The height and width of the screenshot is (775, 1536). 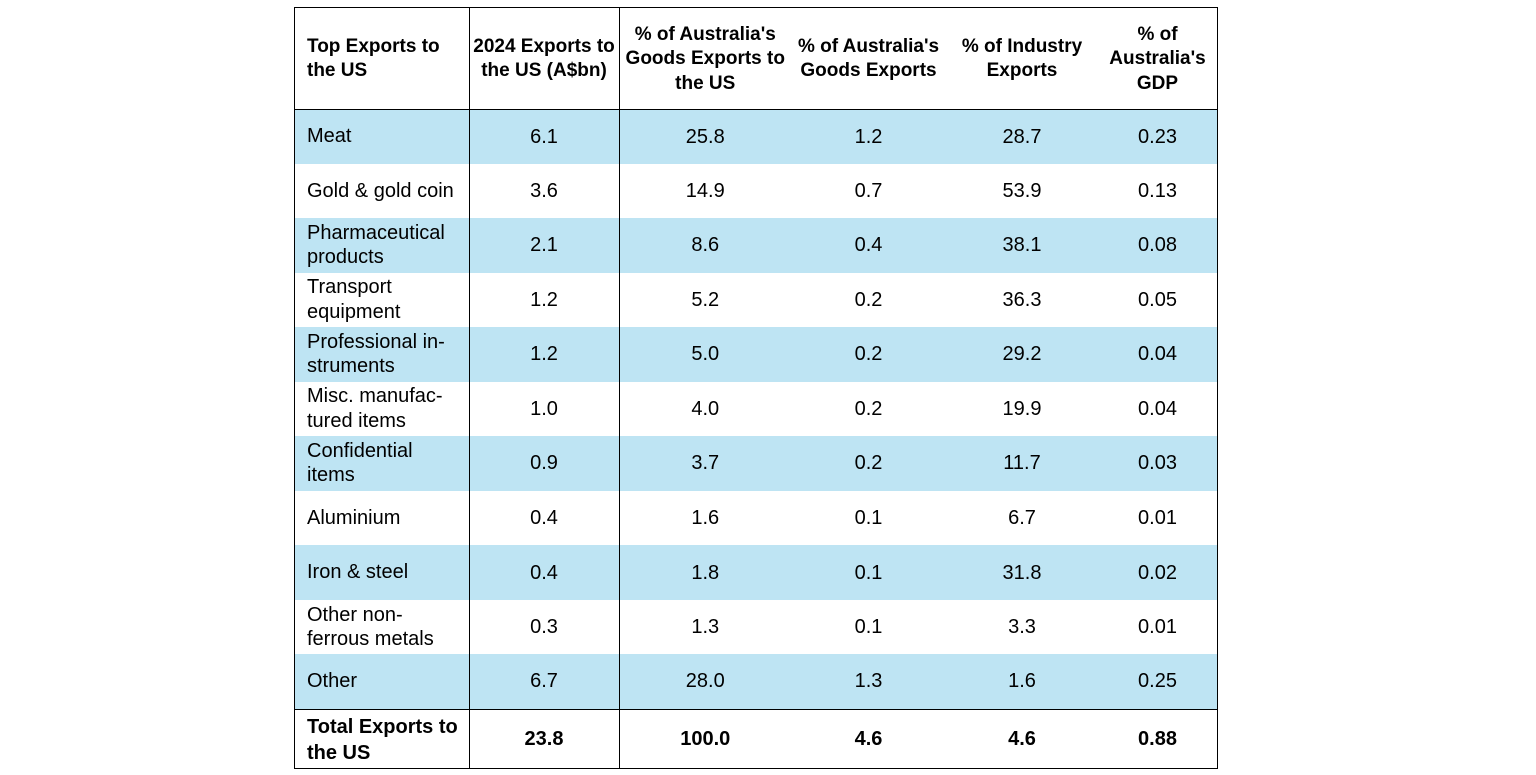 What do you see at coordinates (382, 245) in the screenshot?
I see `row-label: Pharmaceutical products` at bounding box center [382, 245].